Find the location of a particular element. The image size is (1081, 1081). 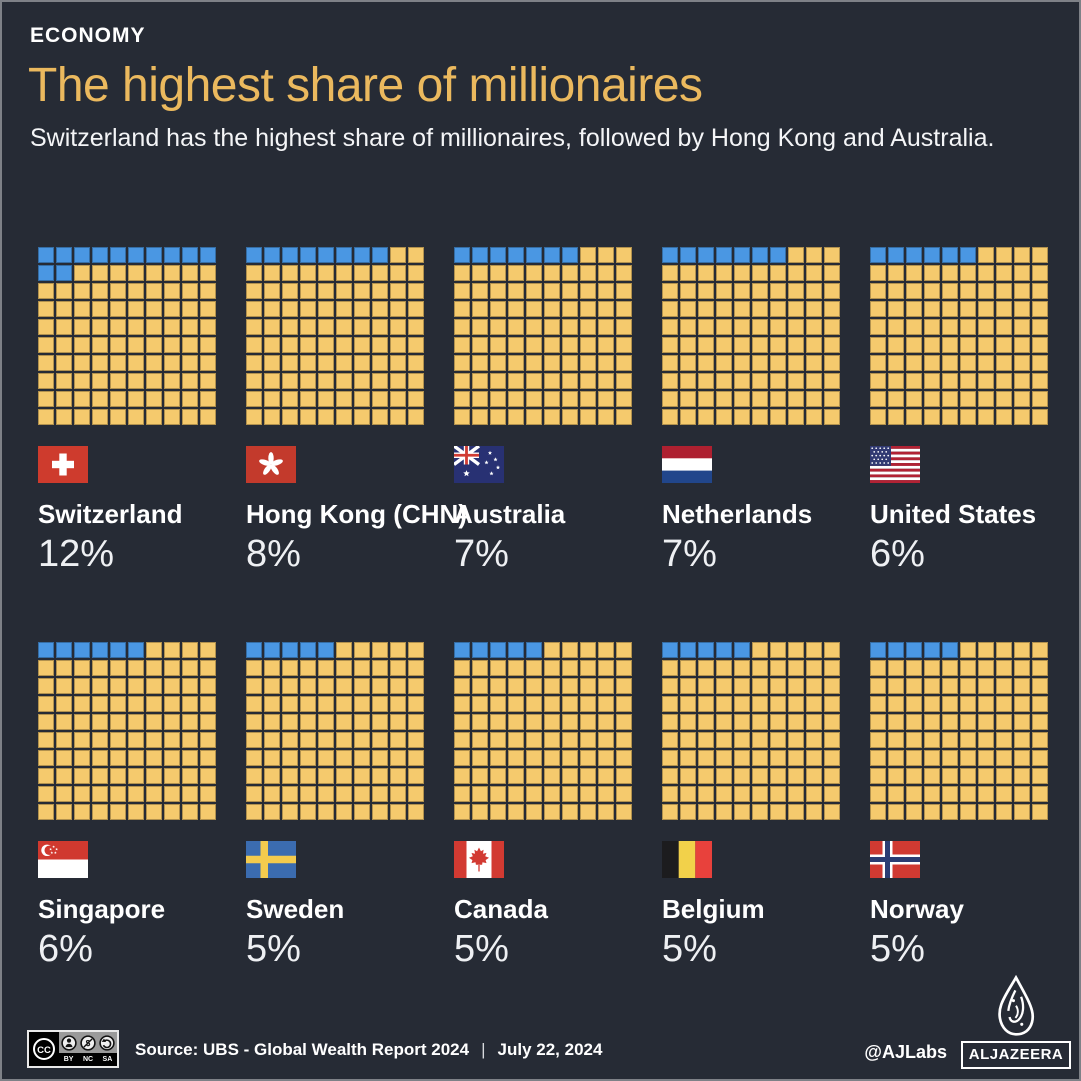

country-percent: 5% is located at coordinates (481, 949).